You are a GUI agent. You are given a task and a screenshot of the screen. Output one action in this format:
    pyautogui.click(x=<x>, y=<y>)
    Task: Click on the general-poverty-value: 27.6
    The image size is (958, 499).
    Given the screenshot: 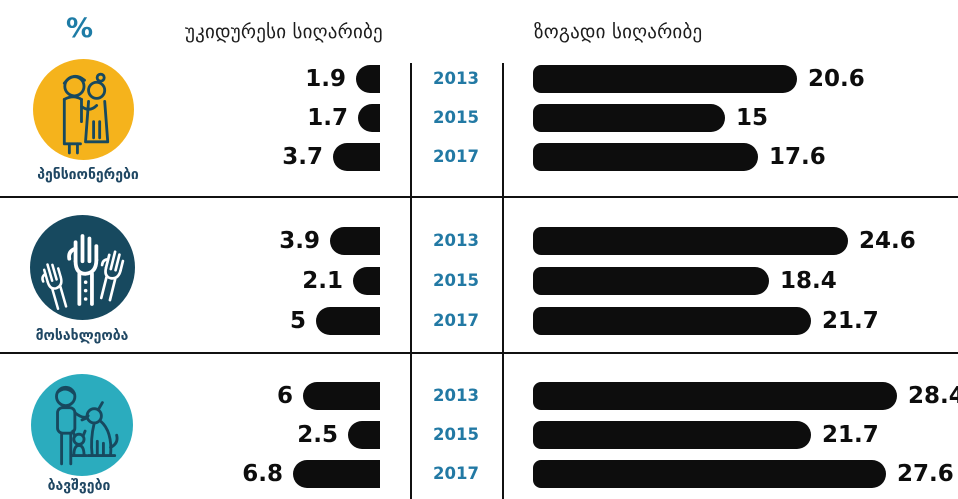 What is the action you would take?
    pyautogui.click(x=925, y=474)
    